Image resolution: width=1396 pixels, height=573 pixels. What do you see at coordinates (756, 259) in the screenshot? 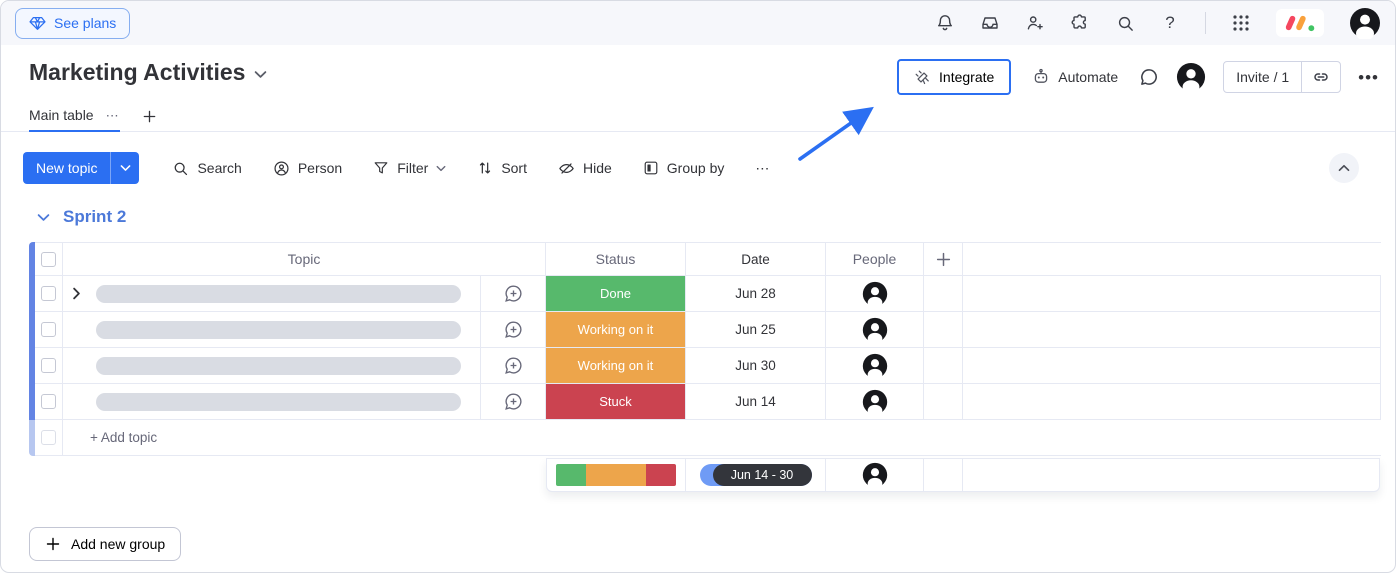
I see `column-header-date: Date` at bounding box center [756, 259].